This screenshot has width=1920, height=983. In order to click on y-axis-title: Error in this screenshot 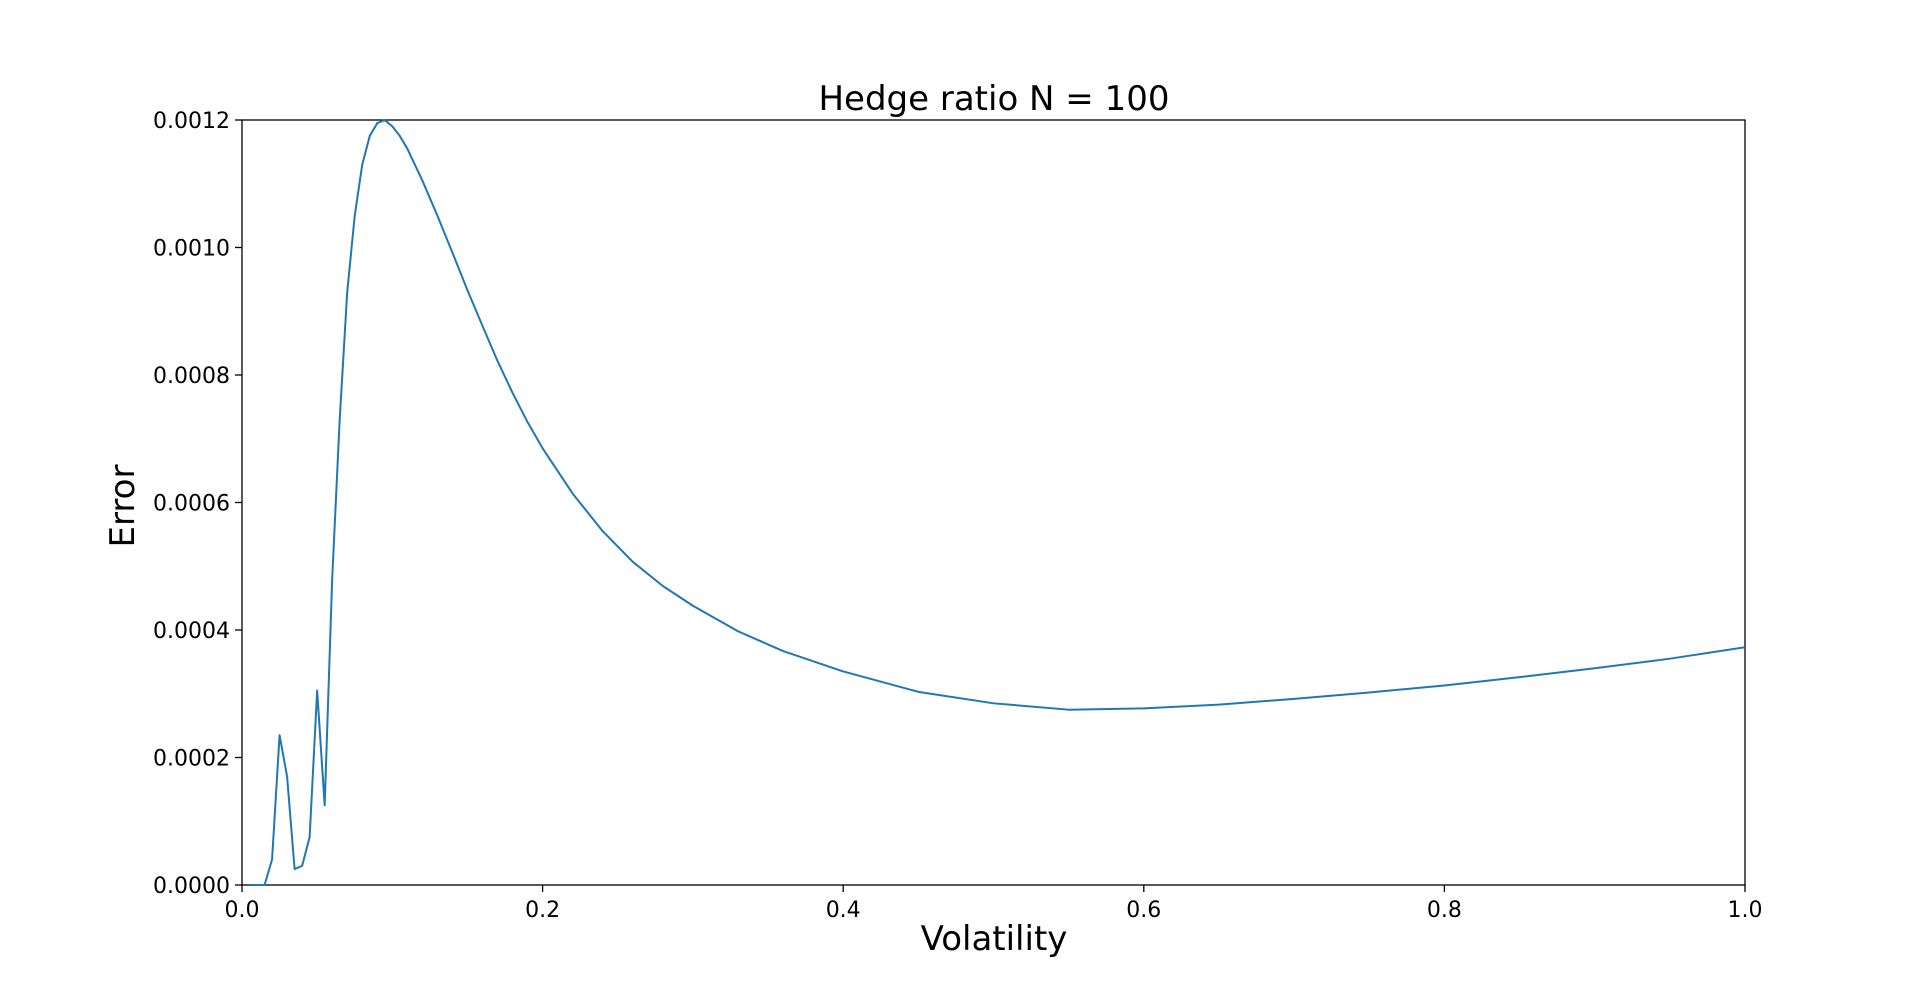, I will do `click(123, 506)`.